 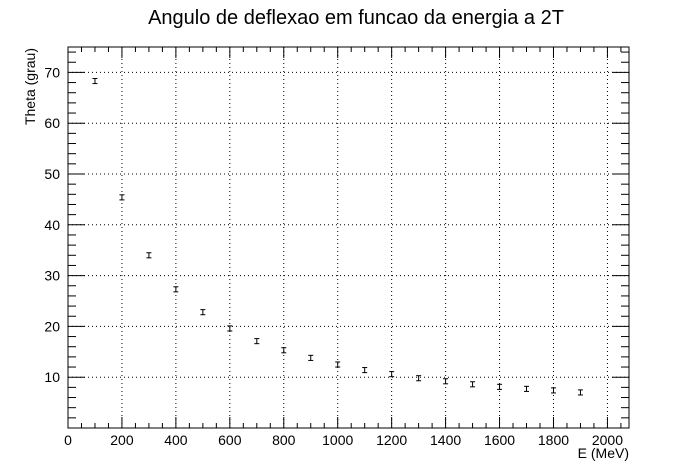 What do you see at coordinates (52, 174) in the screenshot?
I see `y-tick-label: 50` at bounding box center [52, 174].